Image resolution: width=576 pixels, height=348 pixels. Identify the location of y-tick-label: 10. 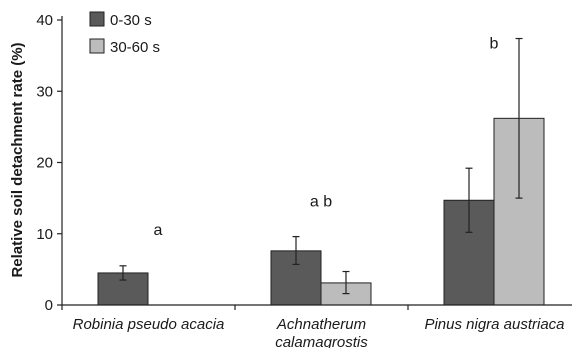
(44, 234).